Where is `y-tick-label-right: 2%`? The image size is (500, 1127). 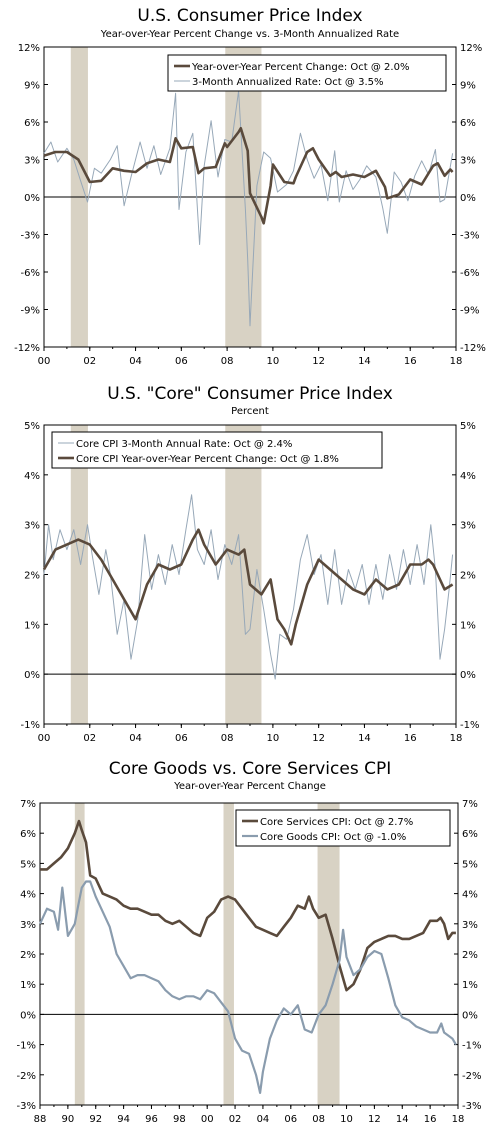 y-tick-label-right: 2% is located at coordinates (468, 576).